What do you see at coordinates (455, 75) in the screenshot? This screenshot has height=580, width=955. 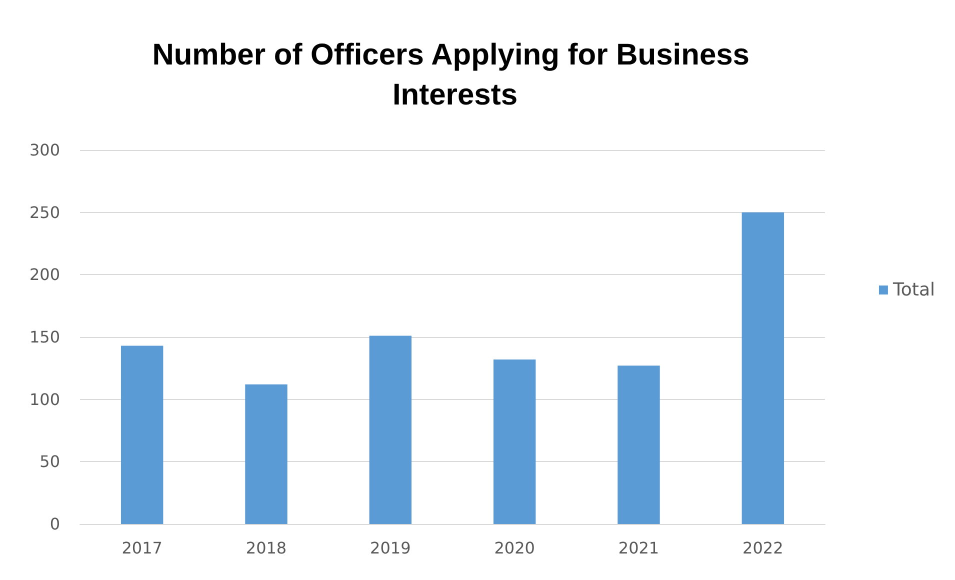 I see `chart-title: Number of Officers Applying for Business Interests` at bounding box center [455, 75].